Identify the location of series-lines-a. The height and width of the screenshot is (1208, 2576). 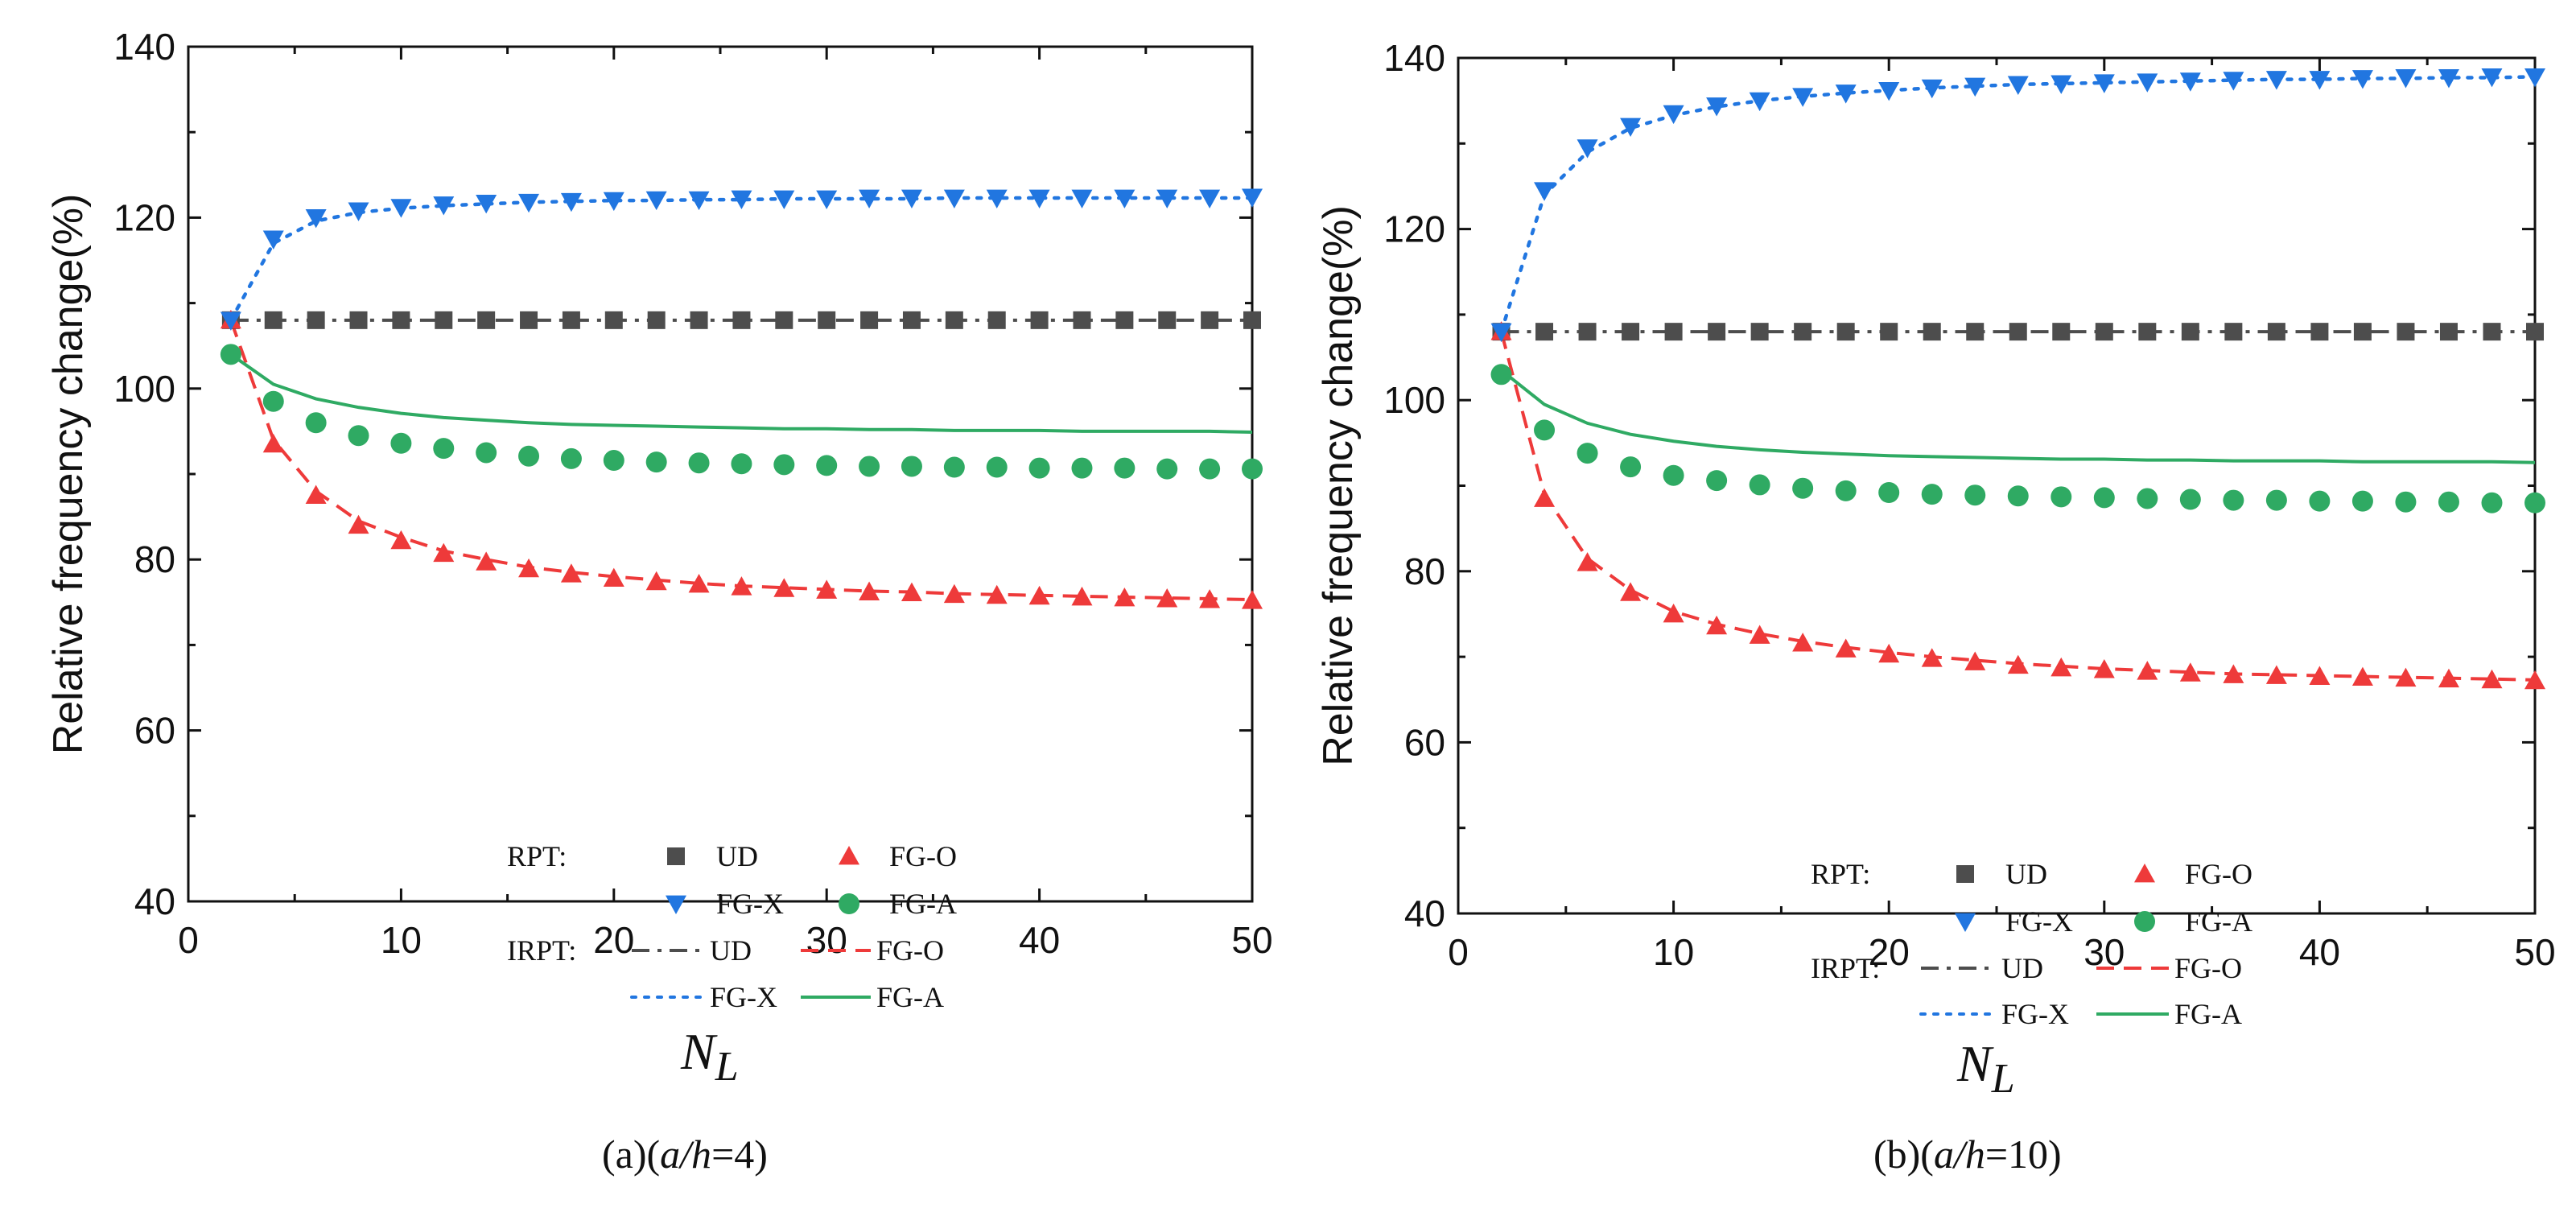
(742, 399).